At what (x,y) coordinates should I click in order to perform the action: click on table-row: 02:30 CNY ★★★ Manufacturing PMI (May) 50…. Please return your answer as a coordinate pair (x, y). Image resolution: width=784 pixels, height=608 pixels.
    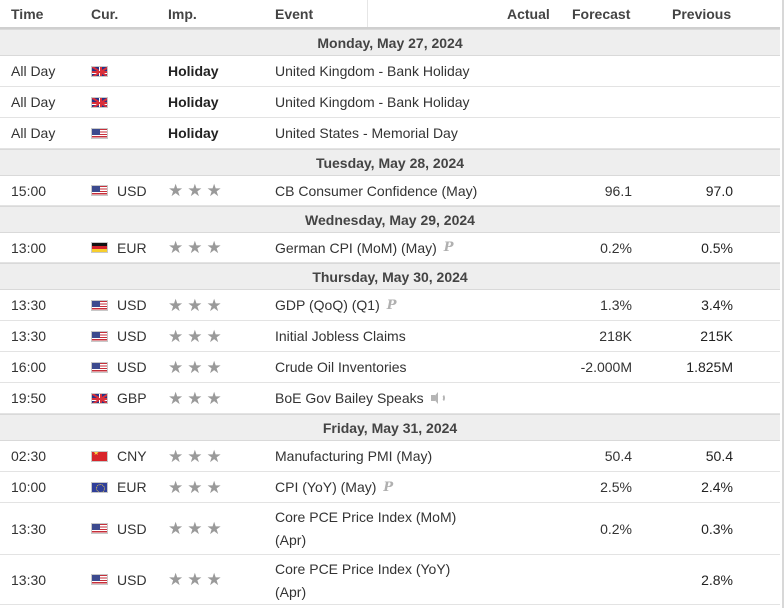
    Looking at the image, I should click on (390, 456).